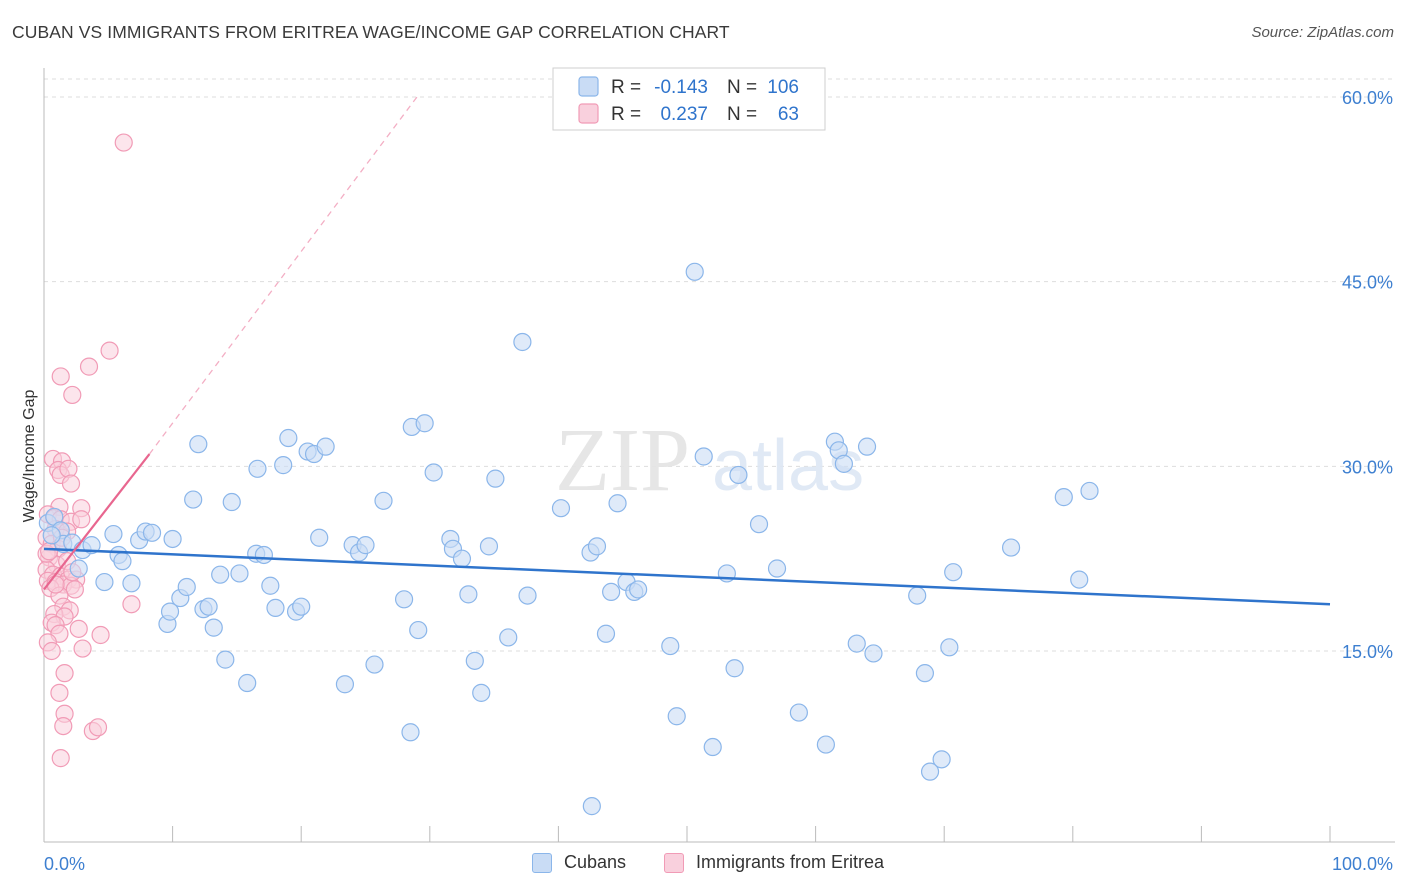  What do you see at coordinates (681, 87) in the screenshot?
I see `stats-r-value: -0.143` at bounding box center [681, 87].